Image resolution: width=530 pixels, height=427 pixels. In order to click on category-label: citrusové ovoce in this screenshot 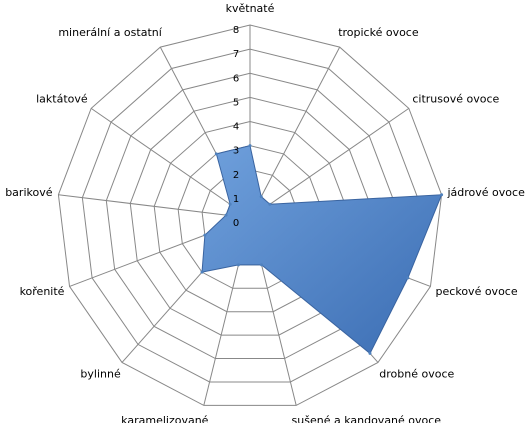, I will do `click(455, 98)`.